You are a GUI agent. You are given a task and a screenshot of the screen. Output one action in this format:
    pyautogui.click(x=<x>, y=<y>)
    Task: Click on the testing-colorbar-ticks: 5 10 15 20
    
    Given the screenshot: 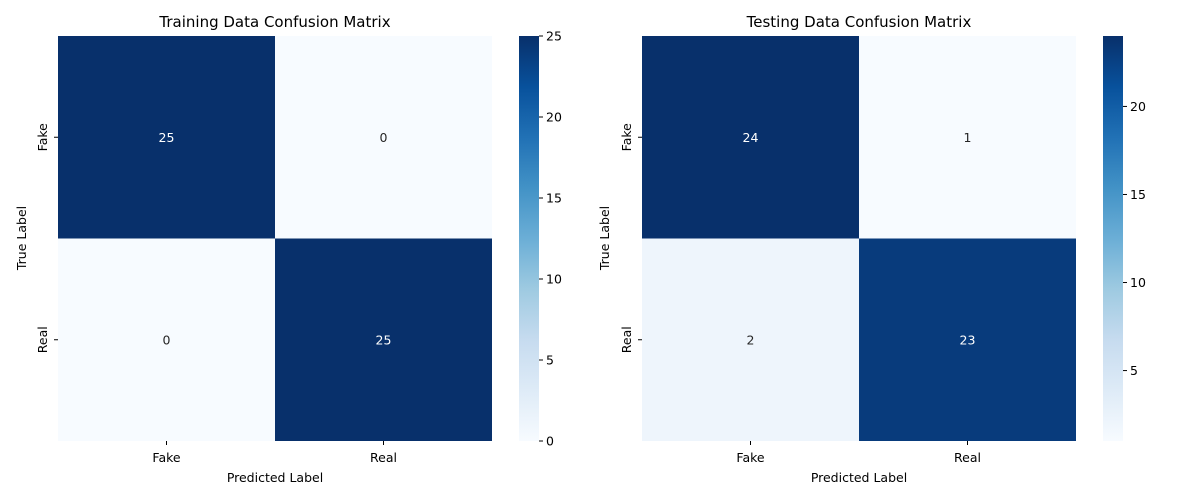 What is the action you would take?
    pyautogui.click(x=1134, y=238)
    